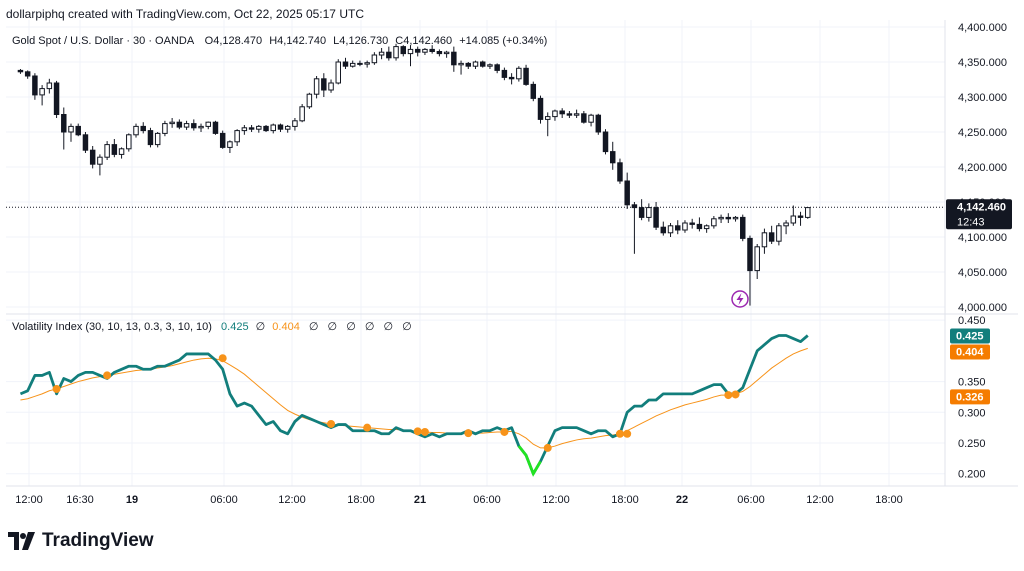 The image size is (1024, 571). I want to click on time-tick-label: 19, so click(132, 500).